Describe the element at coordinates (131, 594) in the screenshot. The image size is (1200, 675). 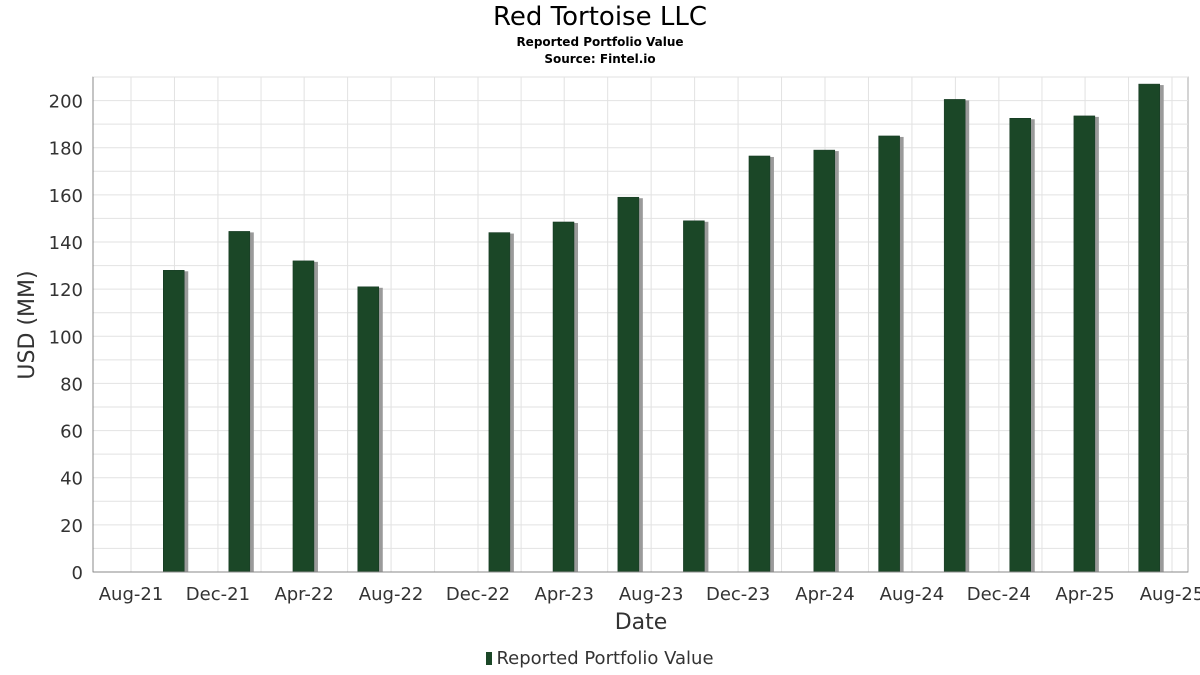
I see `x-tick-label: Aug-21` at that location.